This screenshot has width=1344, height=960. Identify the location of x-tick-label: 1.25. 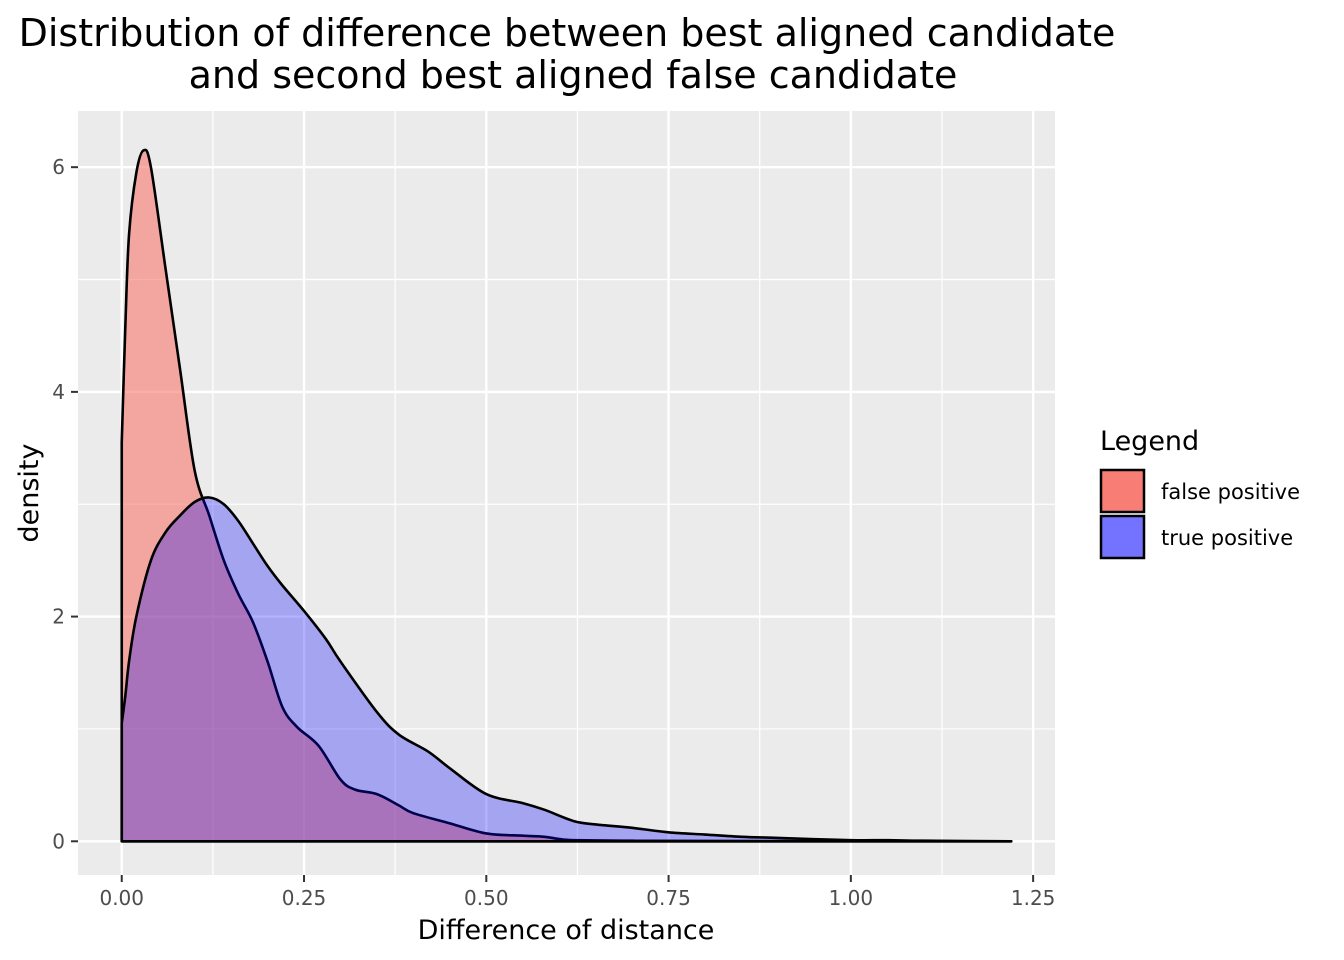
(1033, 898).